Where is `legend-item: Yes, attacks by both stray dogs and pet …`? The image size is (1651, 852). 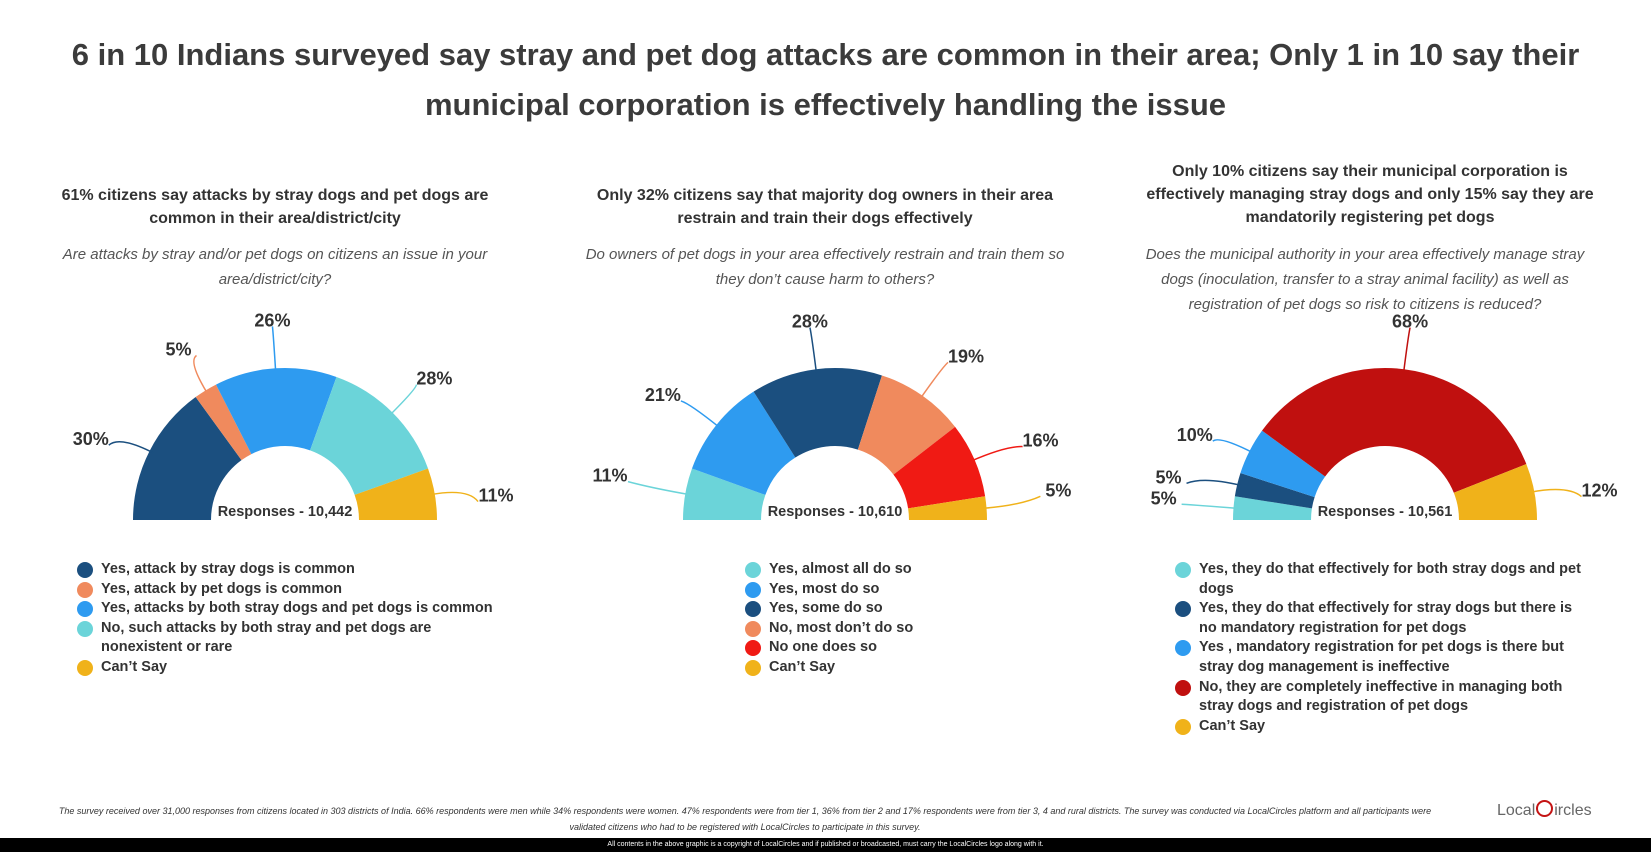 legend-item: Yes, attacks by both stray dogs and pet … is located at coordinates (287, 609).